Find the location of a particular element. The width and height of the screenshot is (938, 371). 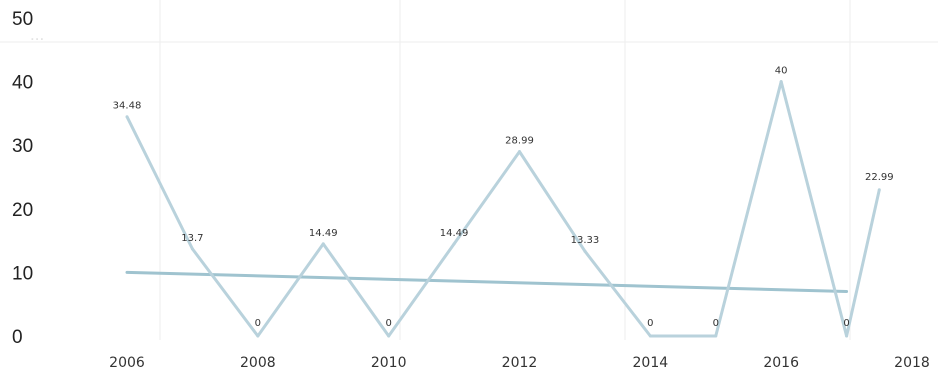

data-label: 13.7 is located at coordinates (192, 238).